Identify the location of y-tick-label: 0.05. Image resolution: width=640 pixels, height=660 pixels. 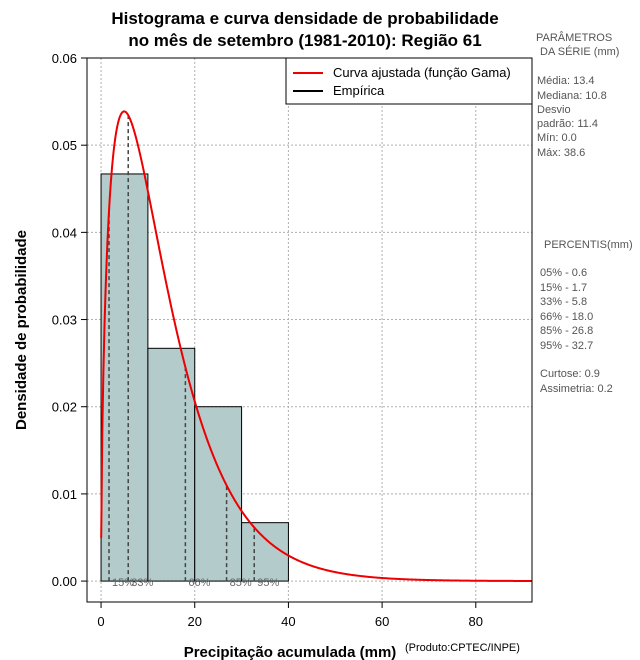
(64, 145).